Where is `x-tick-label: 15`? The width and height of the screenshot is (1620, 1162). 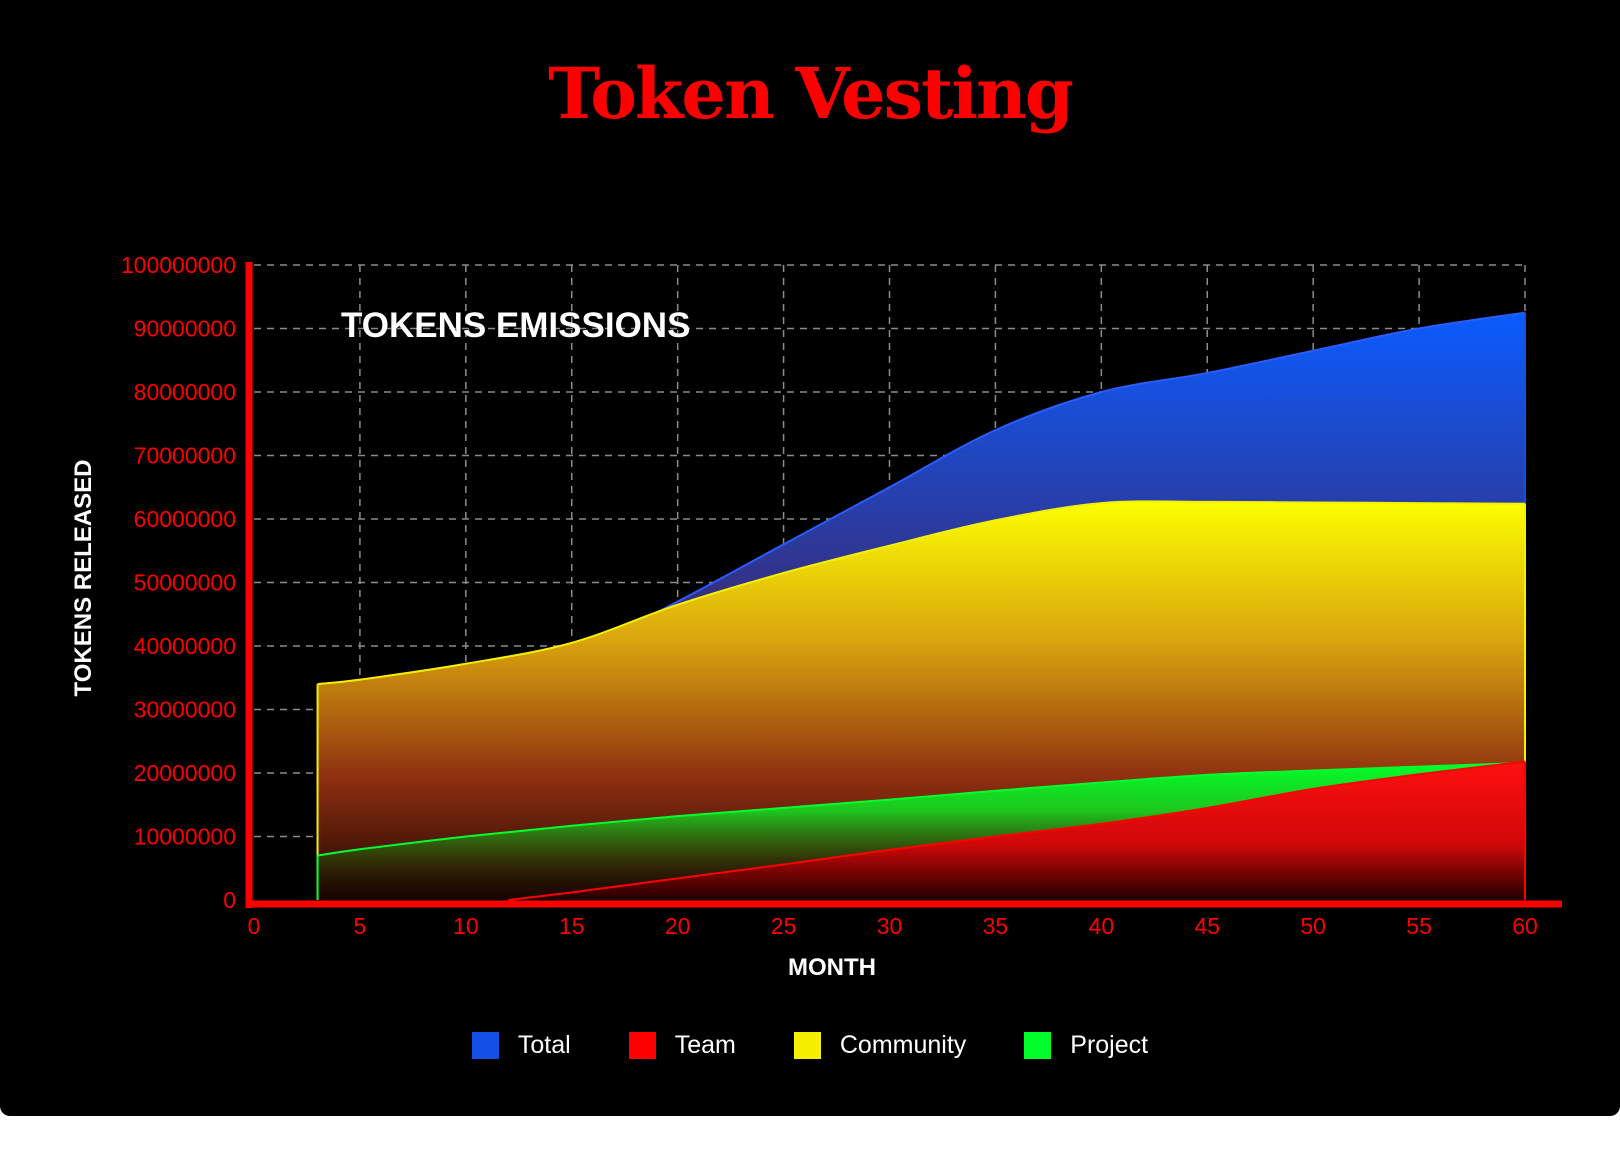
x-tick-label: 15 is located at coordinates (572, 926).